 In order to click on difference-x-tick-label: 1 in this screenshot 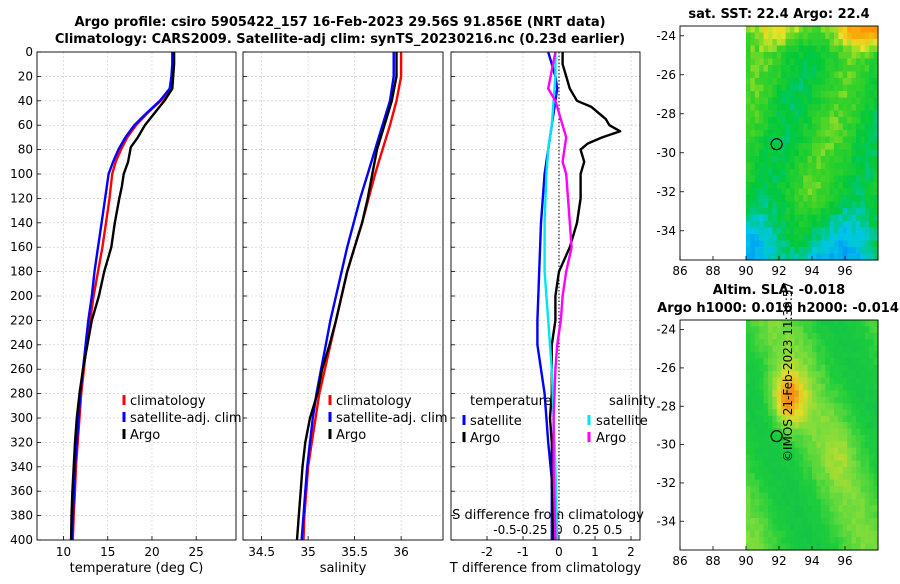, I will do `click(595, 552)`.